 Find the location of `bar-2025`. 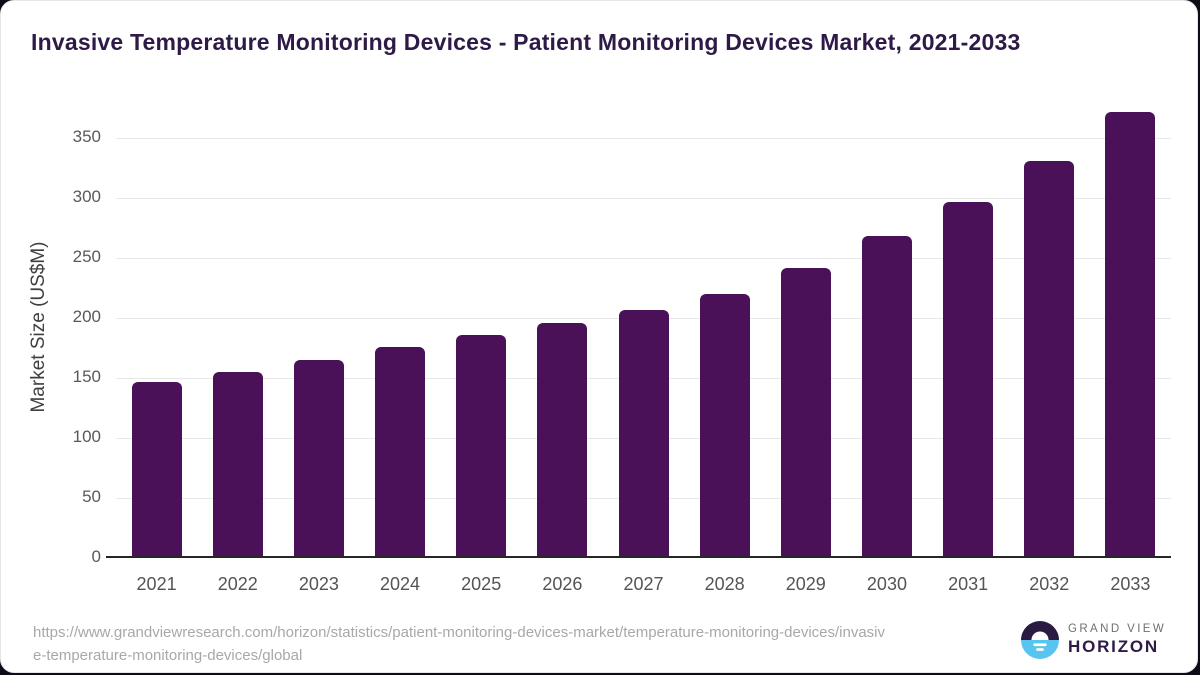

bar-2025 is located at coordinates (481, 446).